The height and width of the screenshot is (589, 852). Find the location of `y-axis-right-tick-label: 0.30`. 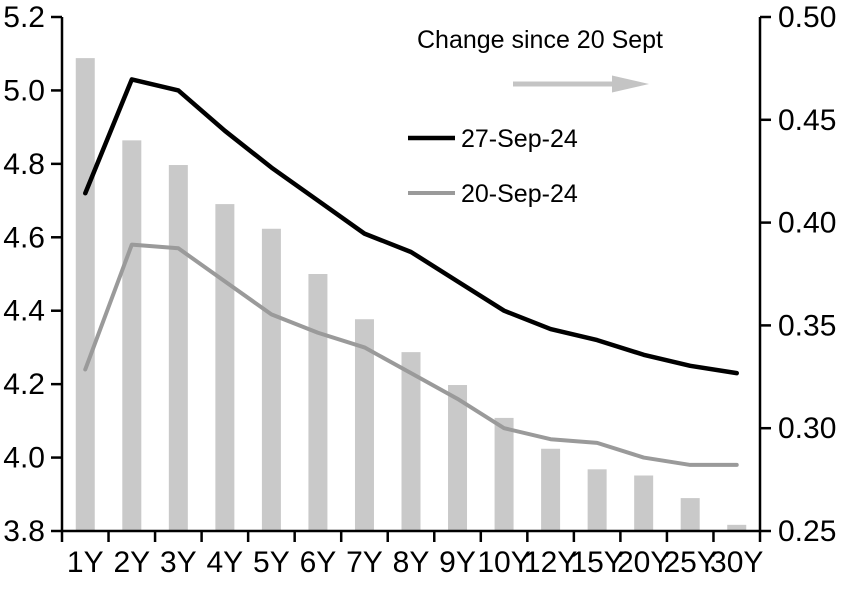

y-axis-right-tick-label: 0.30 is located at coordinates (807, 428).